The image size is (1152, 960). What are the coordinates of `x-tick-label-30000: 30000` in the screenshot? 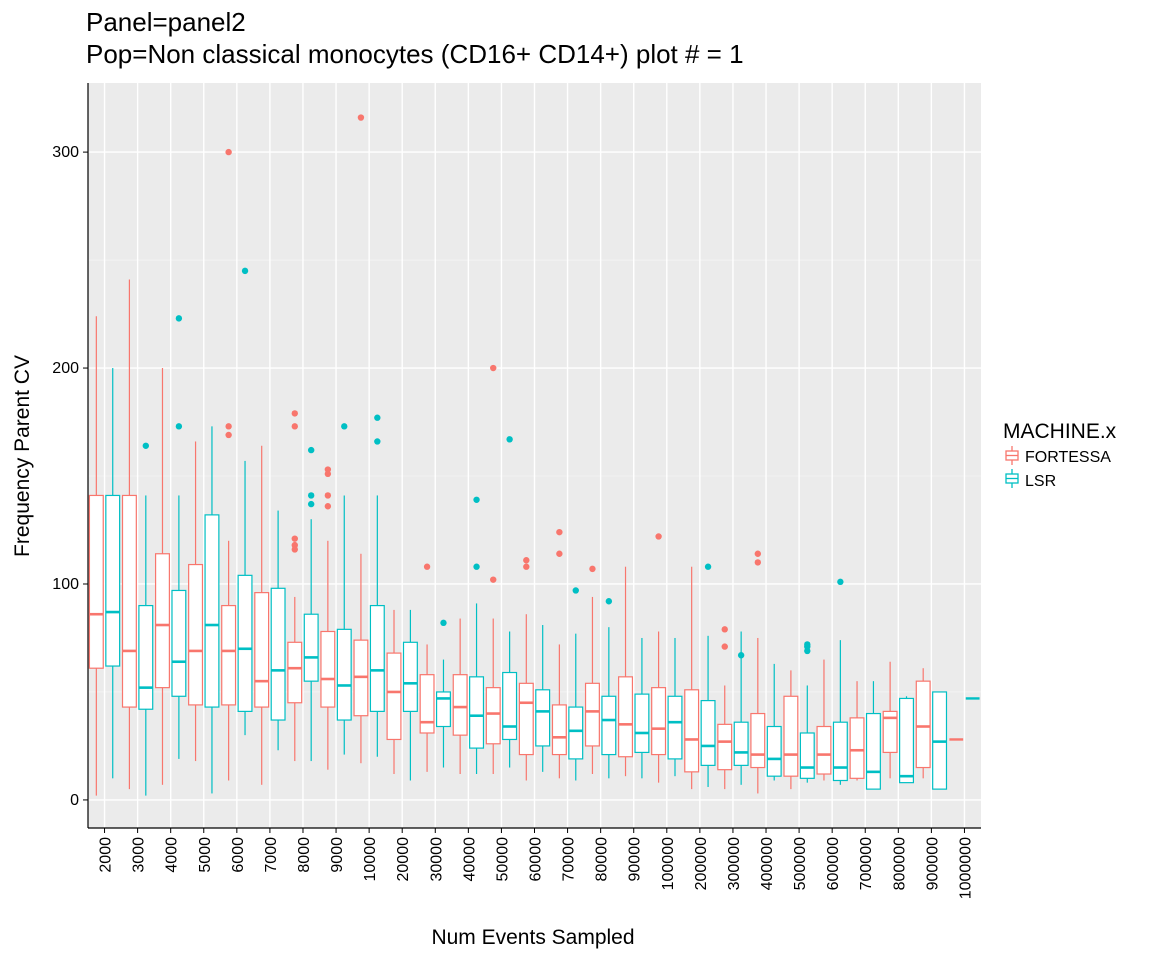 It's located at (436, 859).